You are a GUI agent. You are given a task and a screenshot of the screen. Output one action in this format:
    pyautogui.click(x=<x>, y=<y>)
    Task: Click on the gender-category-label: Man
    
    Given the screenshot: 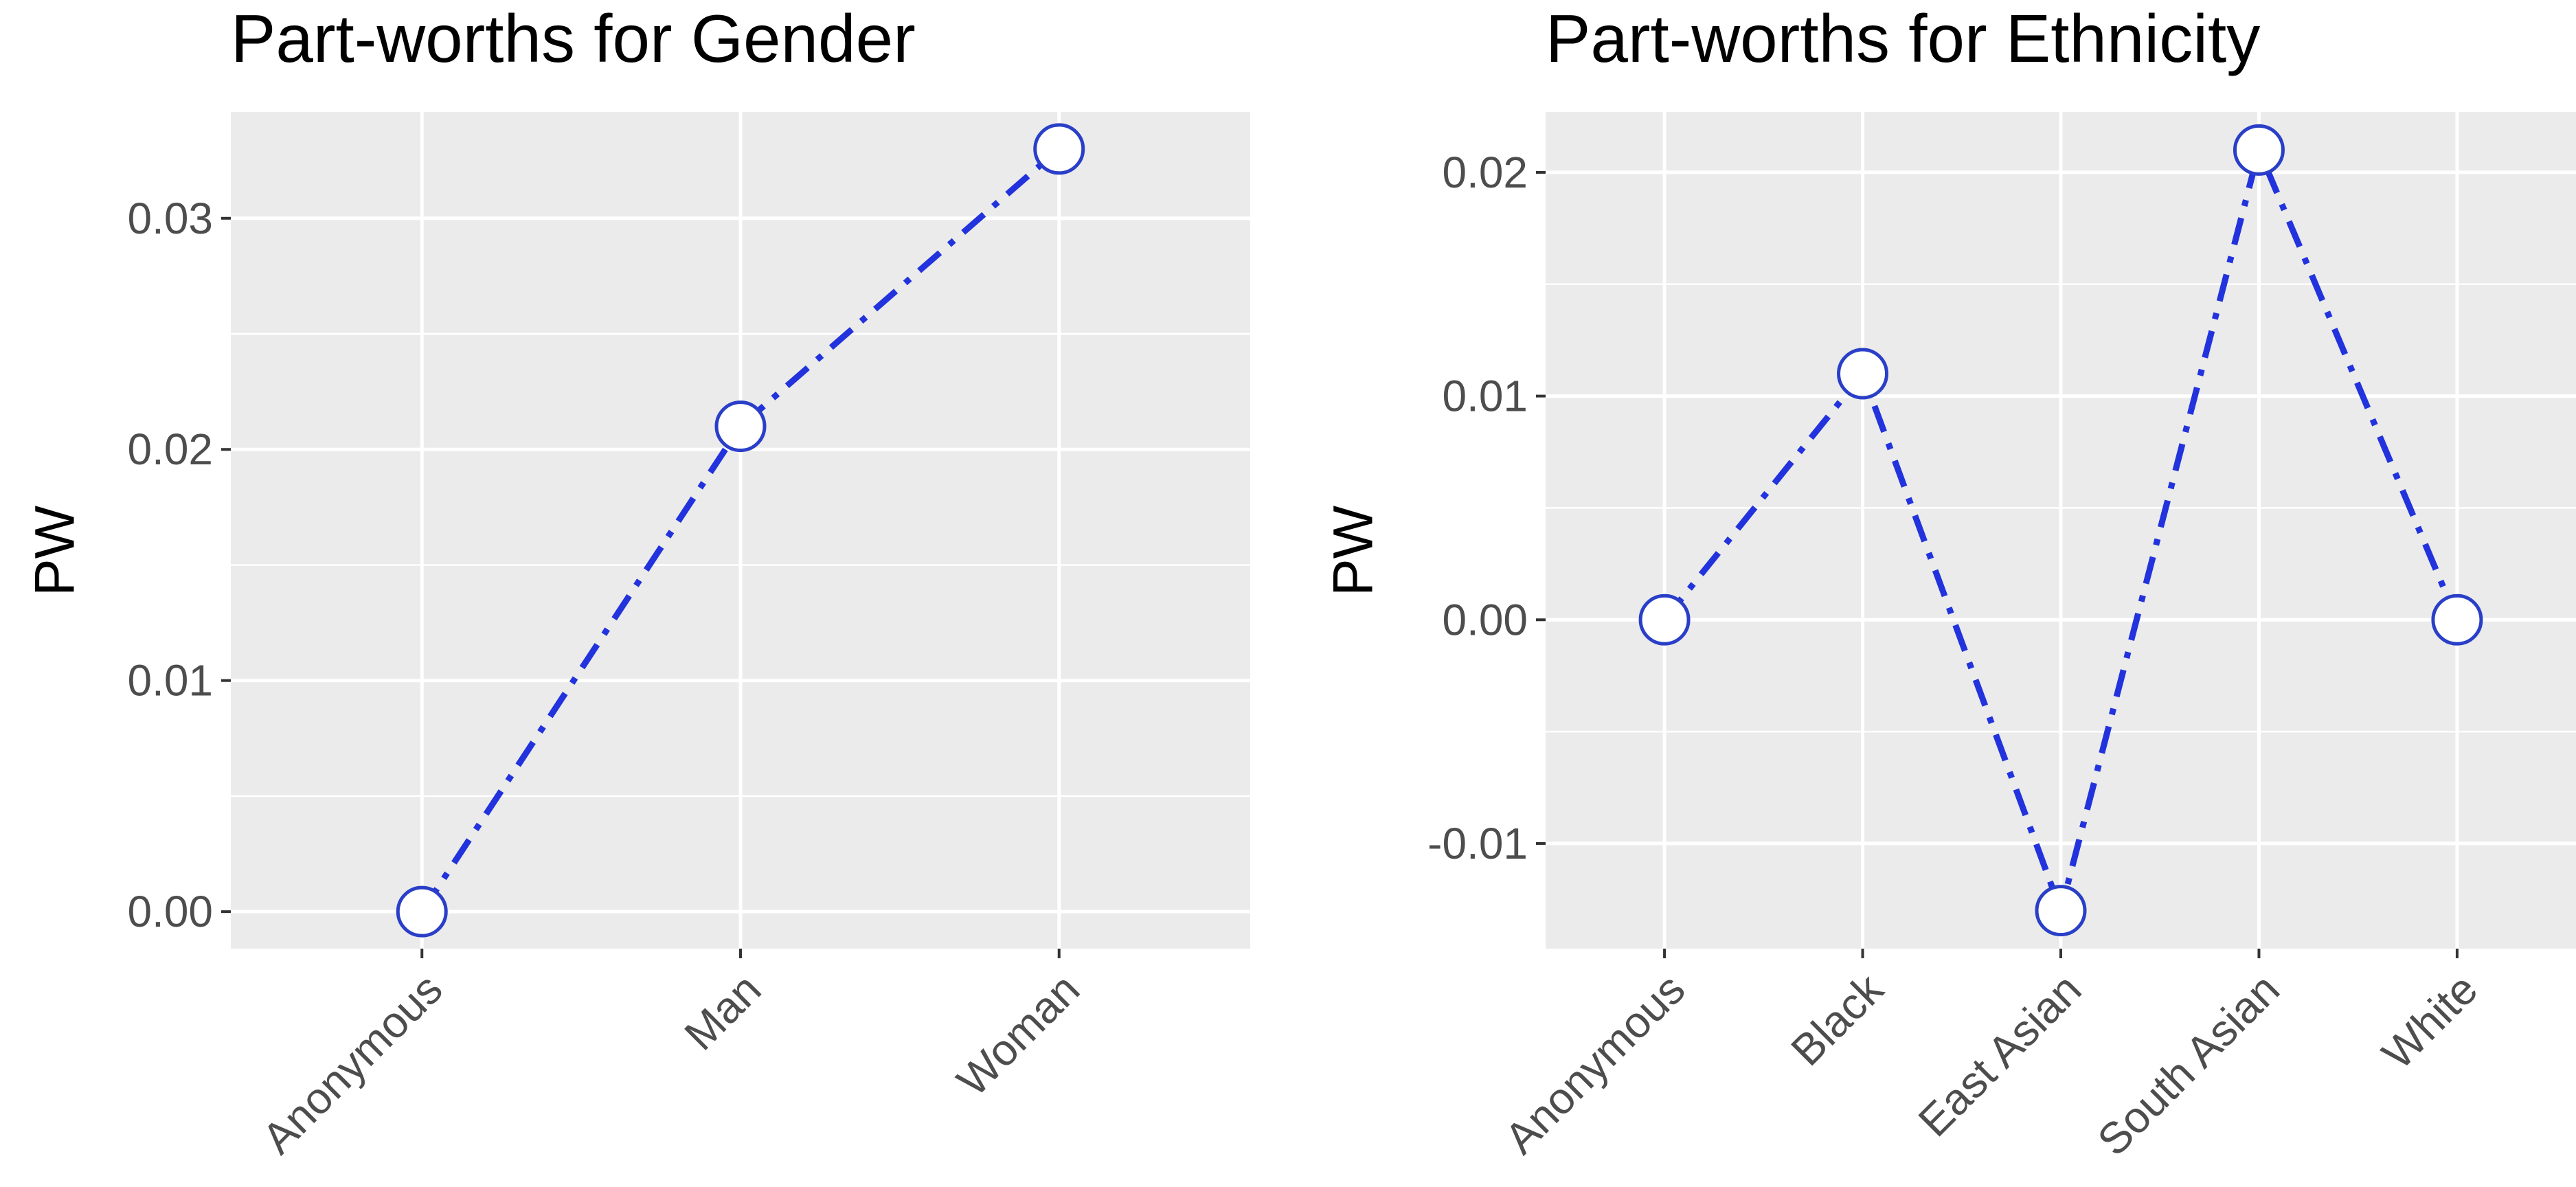 What is the action you would take?
    pyautogui.click(x=723, y=1012)
    